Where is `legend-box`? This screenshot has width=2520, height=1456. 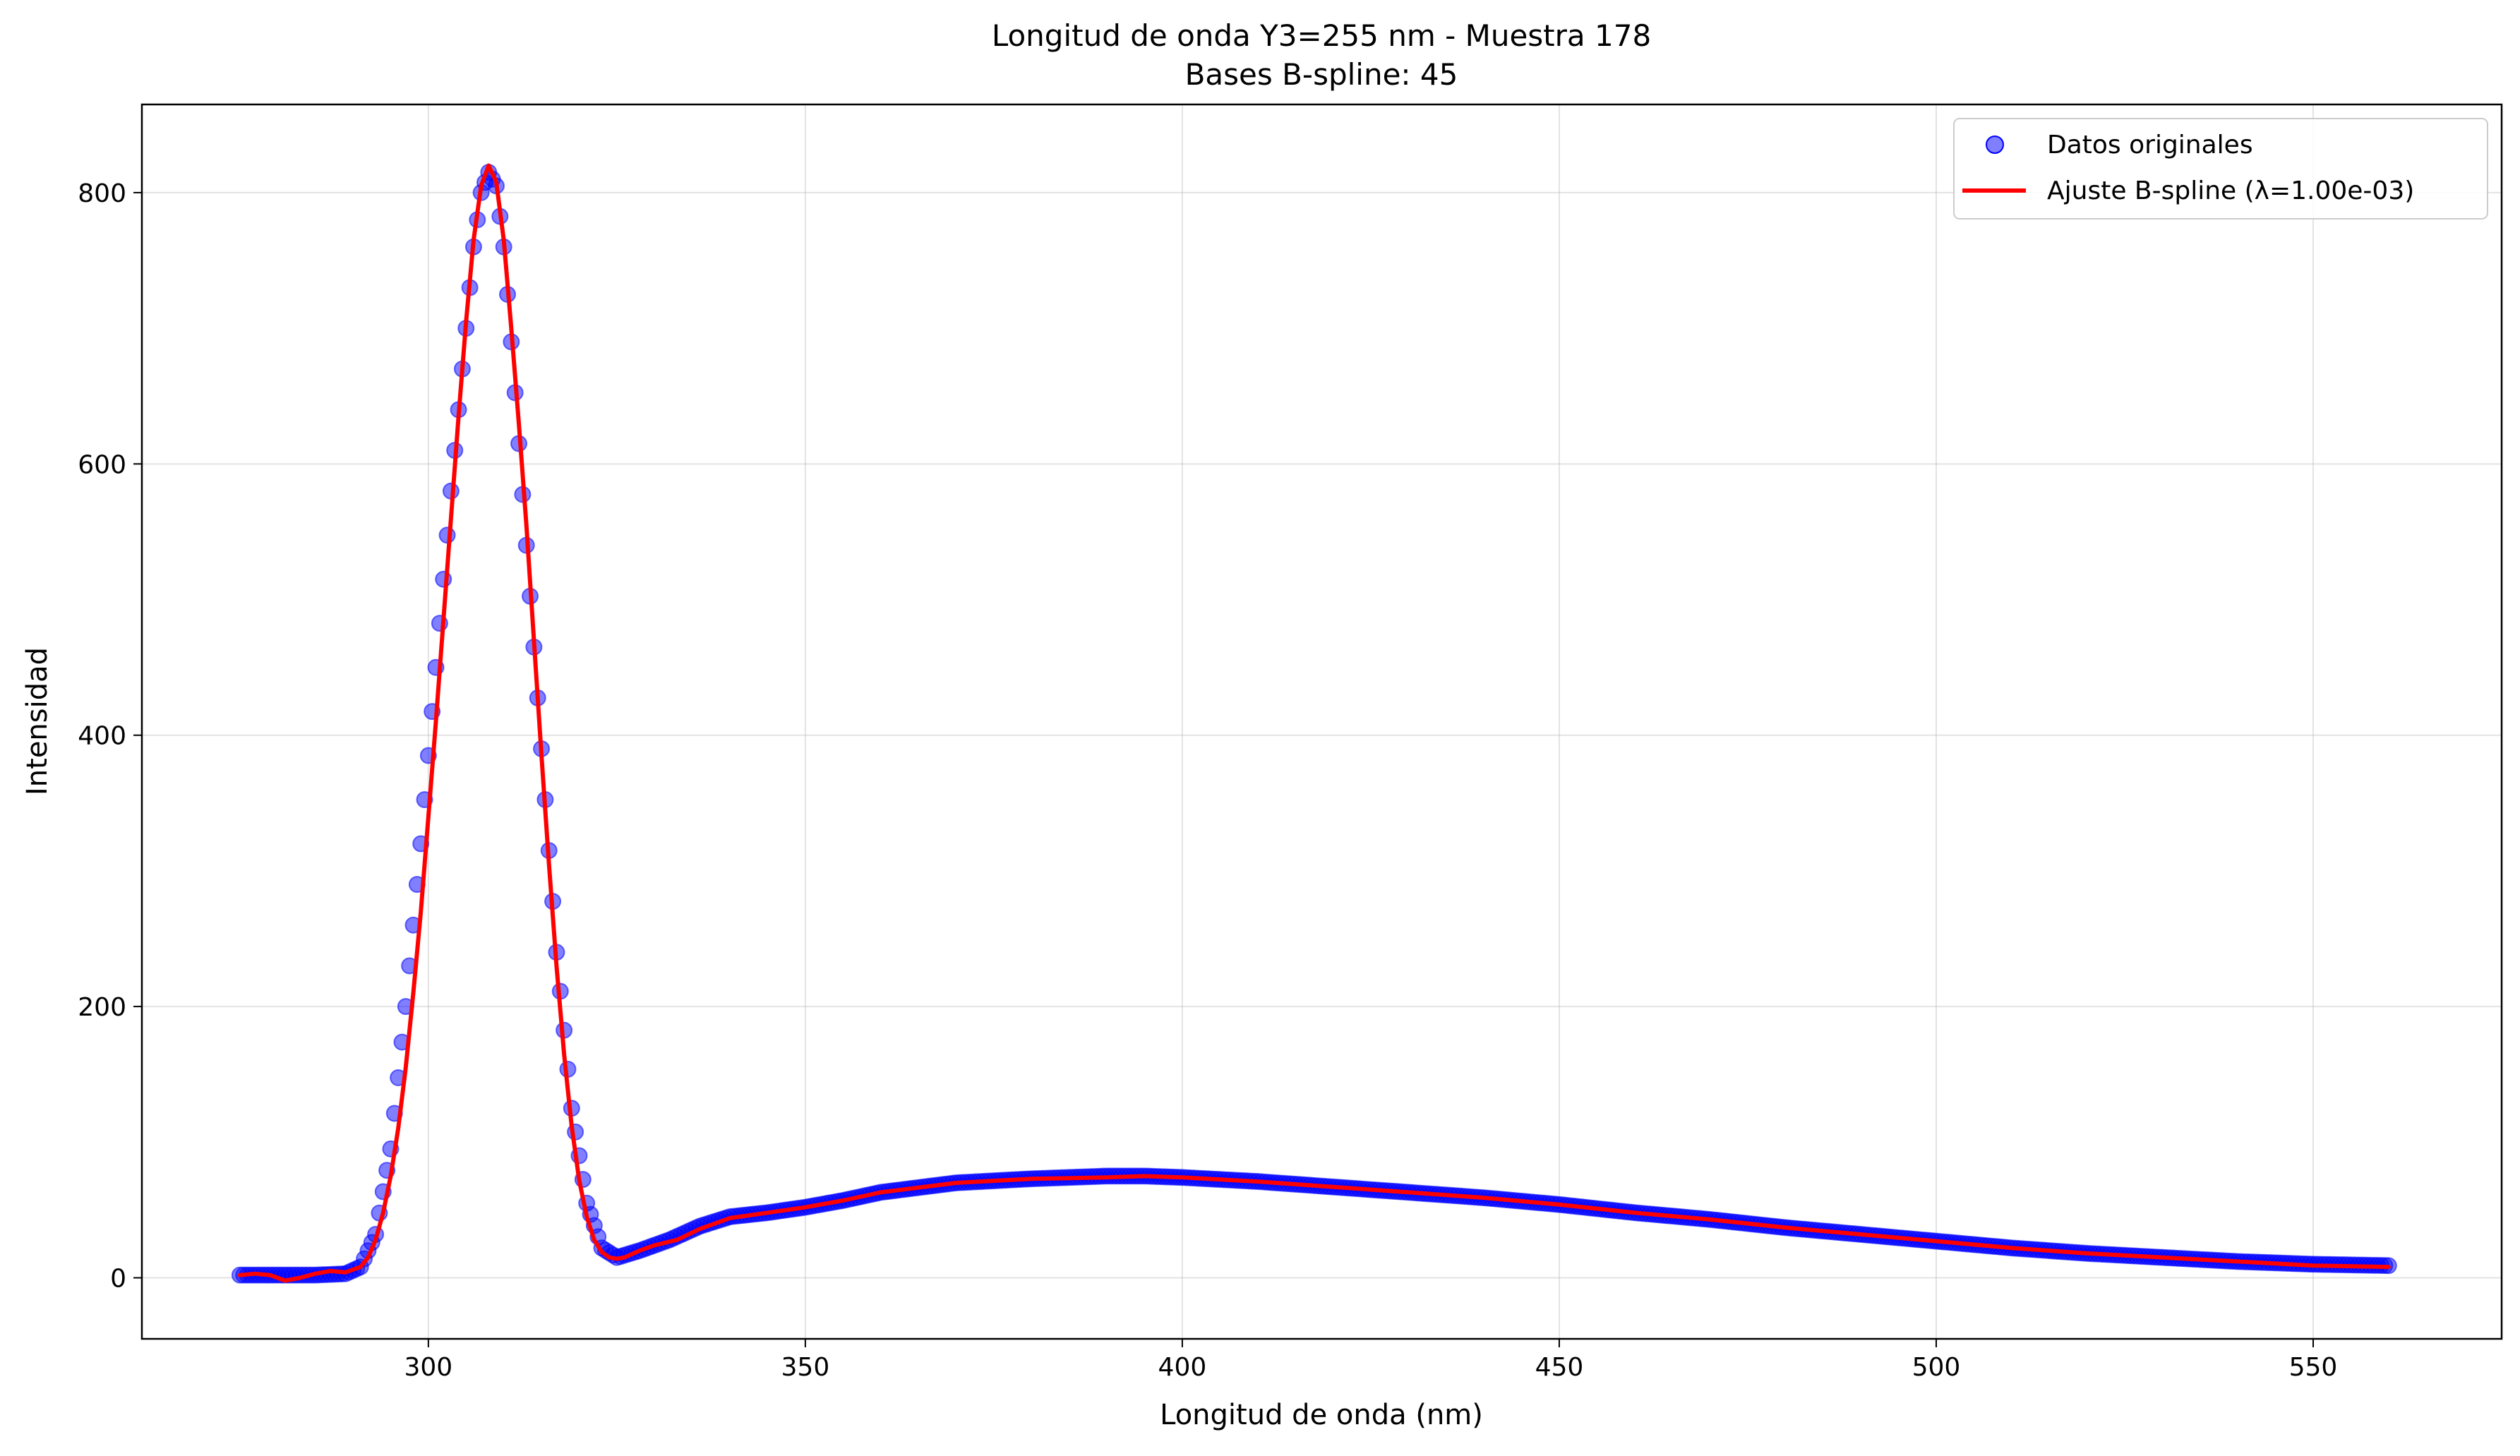
legend-box is located at coordinates (2221, 168).